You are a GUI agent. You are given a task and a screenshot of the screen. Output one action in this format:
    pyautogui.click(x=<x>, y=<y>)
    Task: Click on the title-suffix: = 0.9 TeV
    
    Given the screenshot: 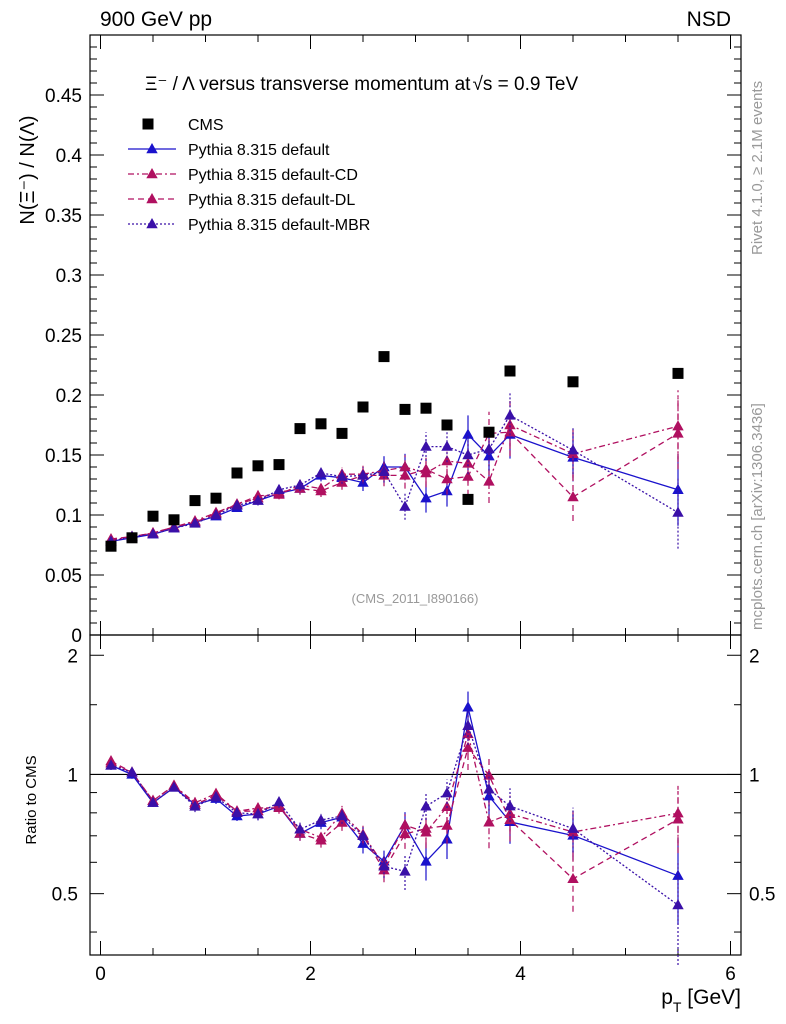 What is the action you would take?
    pyautogui.click(x=535, y=84)
    